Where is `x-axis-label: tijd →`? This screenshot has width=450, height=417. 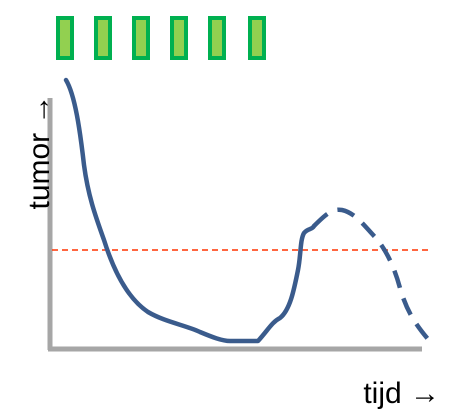
x-axis-label: tijd → is located at coordinates (401, 393).